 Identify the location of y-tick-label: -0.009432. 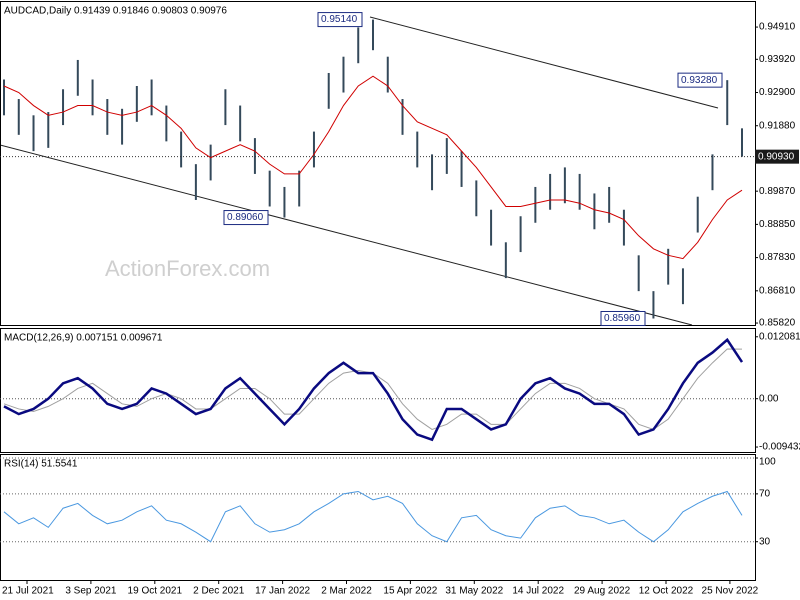
(779, 447).